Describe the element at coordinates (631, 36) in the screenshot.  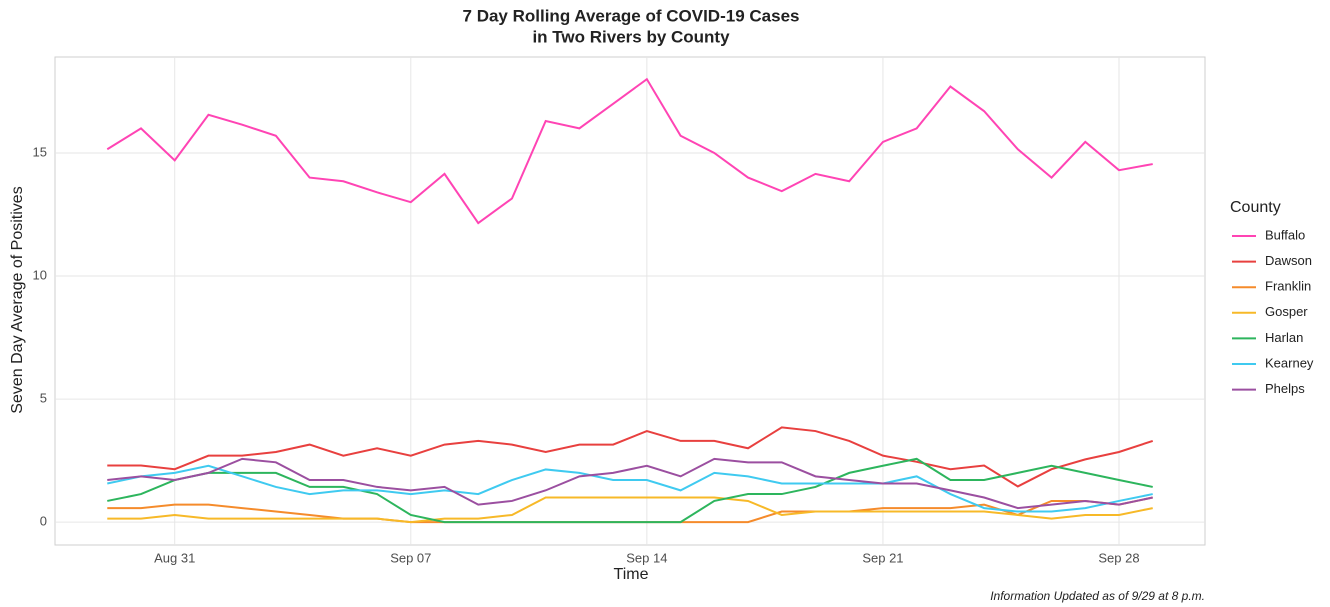
I see `chart-title: in Two Rivers by County` at that location.